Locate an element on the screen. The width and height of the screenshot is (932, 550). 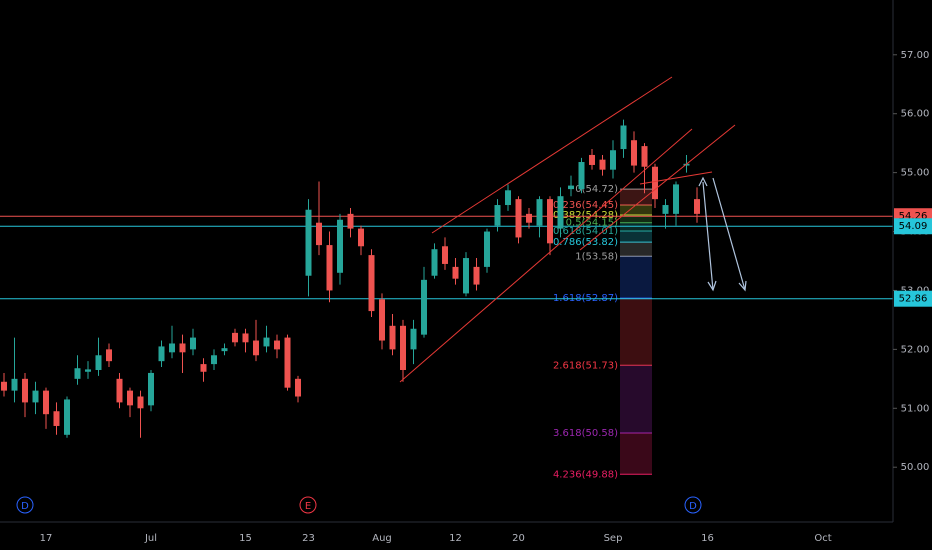
x-tick-label: 16 is located at coordinates (707, 538).